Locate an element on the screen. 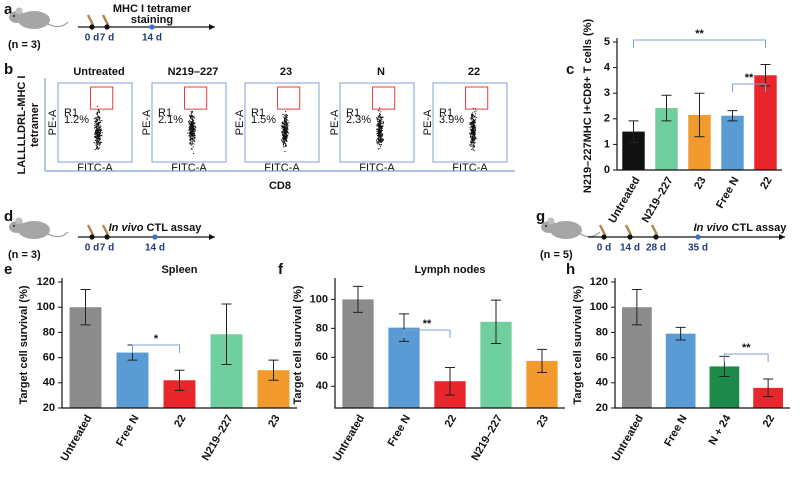 The width and height of the screenshot is (800, 478). mouse-body is located at coordinates (566, 230).